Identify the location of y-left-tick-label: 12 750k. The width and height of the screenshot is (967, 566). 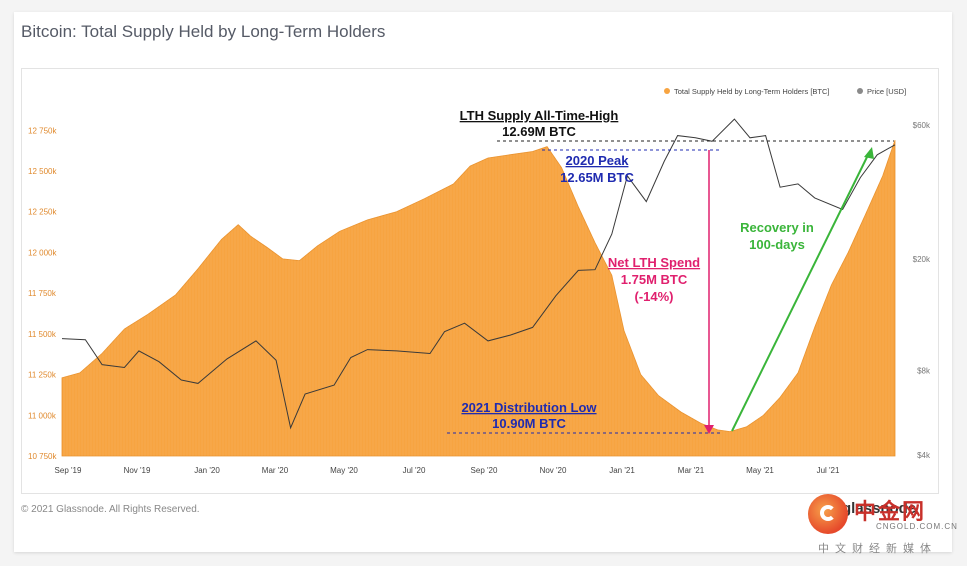
(42, 130).